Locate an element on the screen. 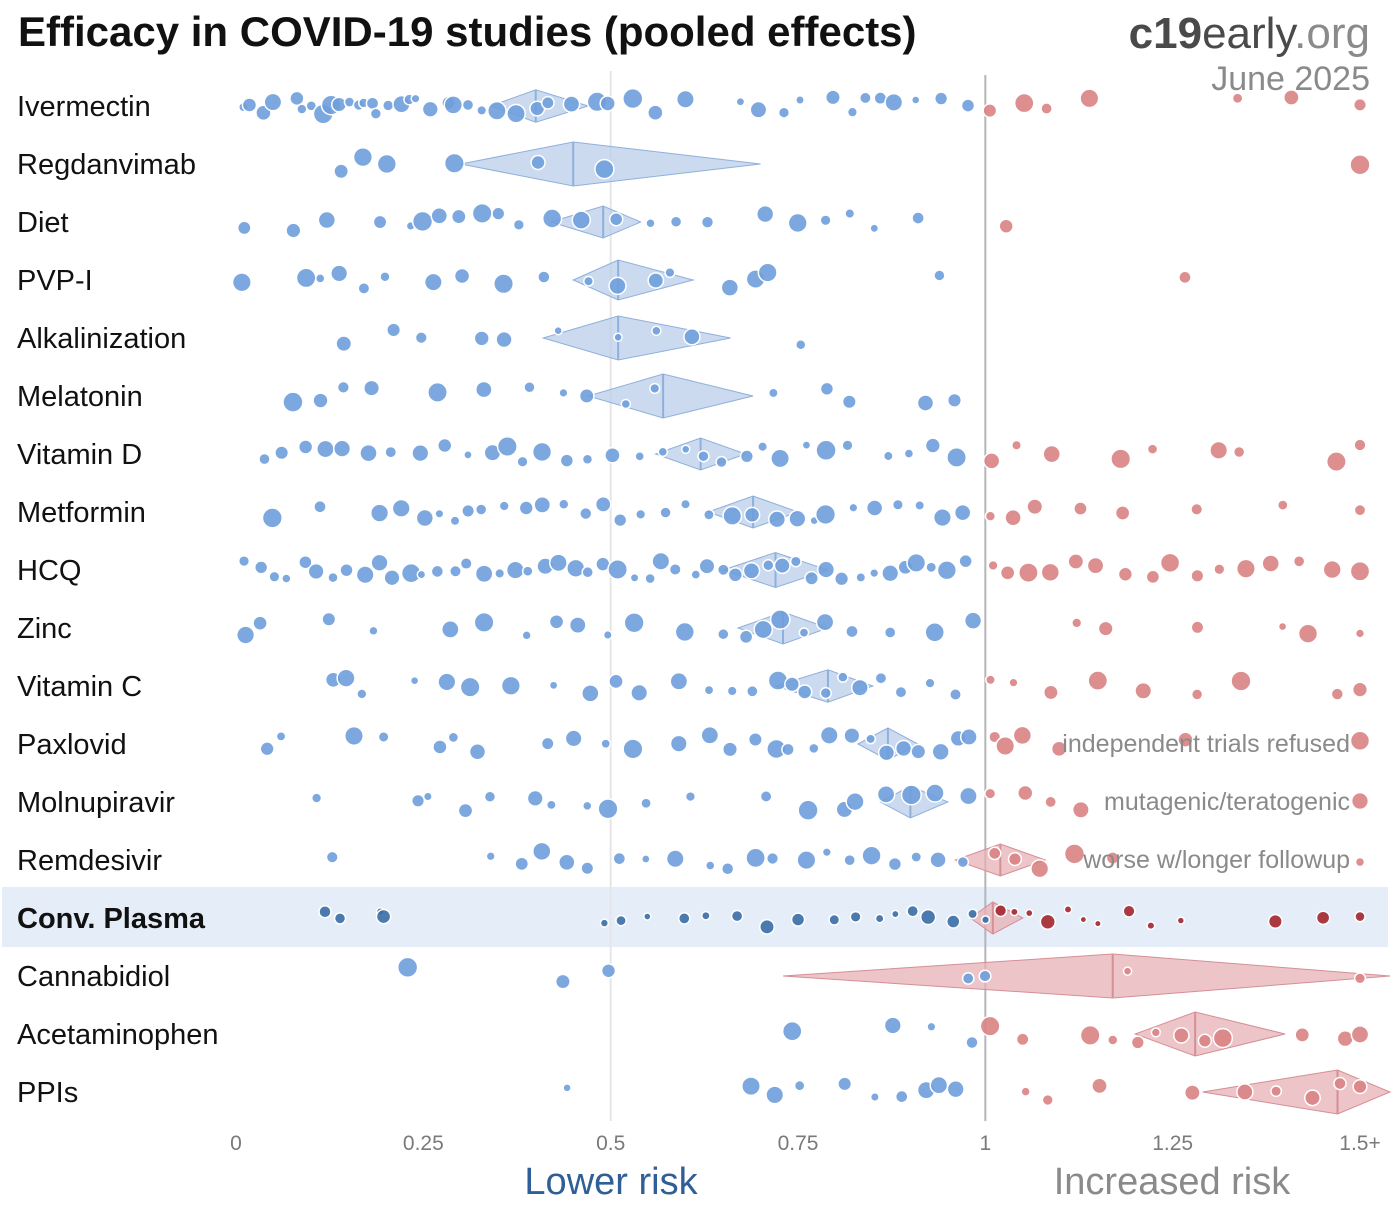 The image size is (1400, 1208). row-alkalinization: Alkalinization is located at coordinates (412, 338).